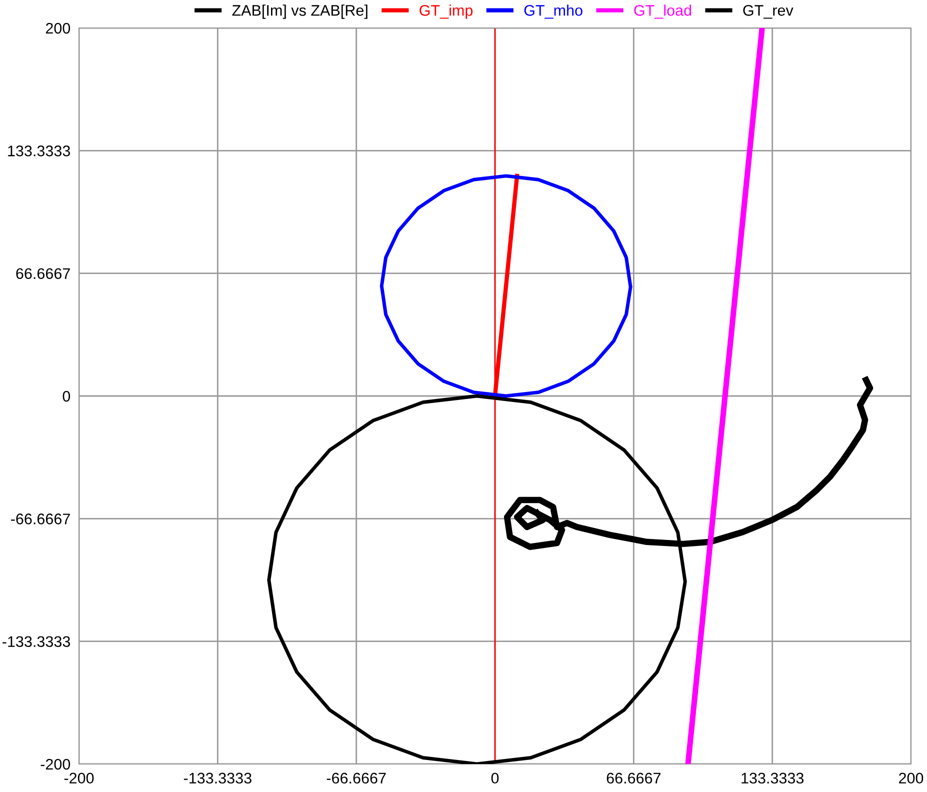 The width and height of the screenshot is (927, 792). What do you see at coordinates (506, 286) in the screenshot?
I see `line-series` at bounding box center [506, 286].